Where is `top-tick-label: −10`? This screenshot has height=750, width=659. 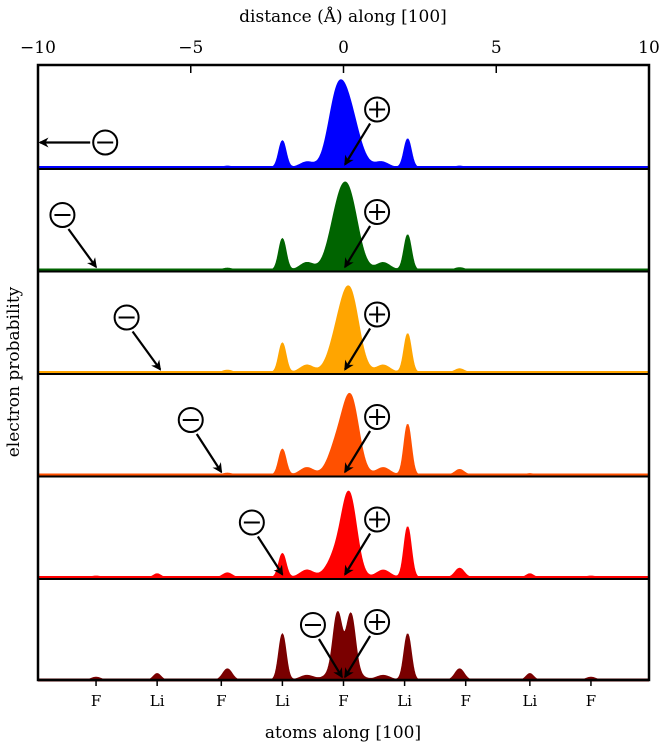 top-tick-label: −10 is located at coordinates (38, 48).